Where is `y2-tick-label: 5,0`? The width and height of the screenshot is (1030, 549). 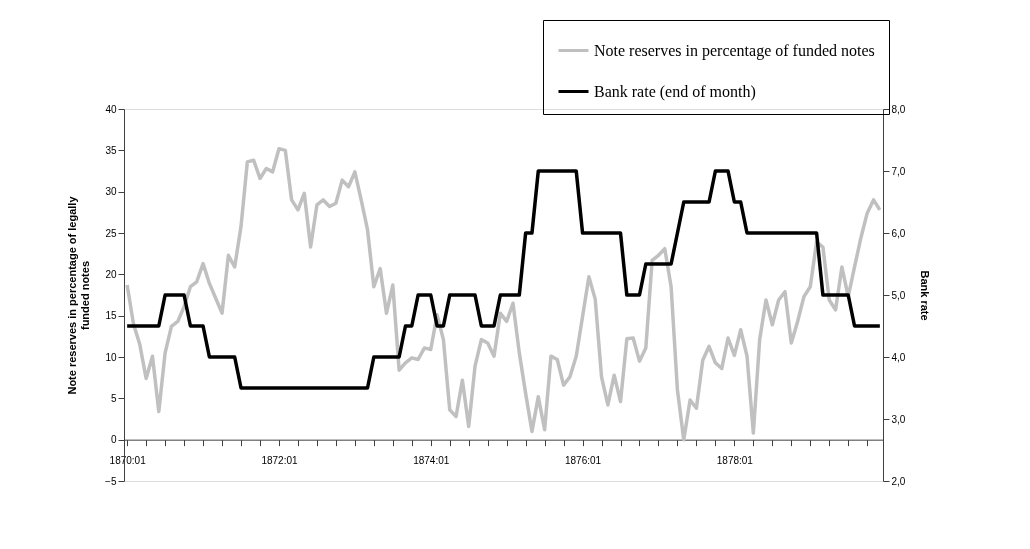 y2-tick-label: 5,0 is located at coordinates (898, 295).